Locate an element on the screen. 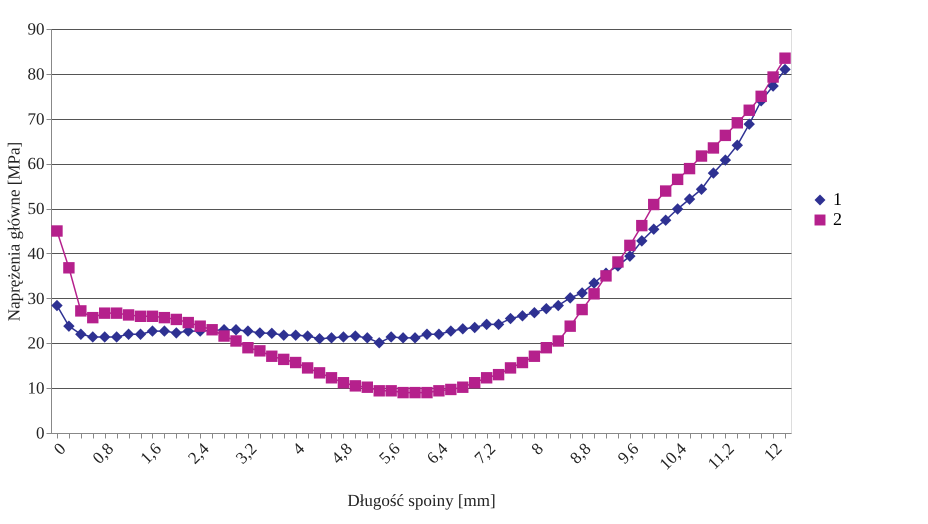 This screenshot has width=928, height=524. y-tick-label: 30 is located at coordinates (36, 298).